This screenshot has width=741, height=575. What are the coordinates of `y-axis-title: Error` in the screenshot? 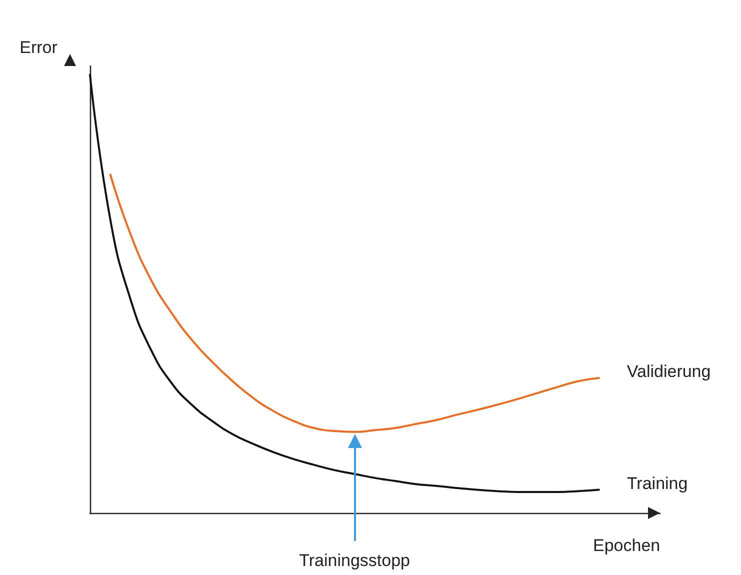 It's located at (39, 48).